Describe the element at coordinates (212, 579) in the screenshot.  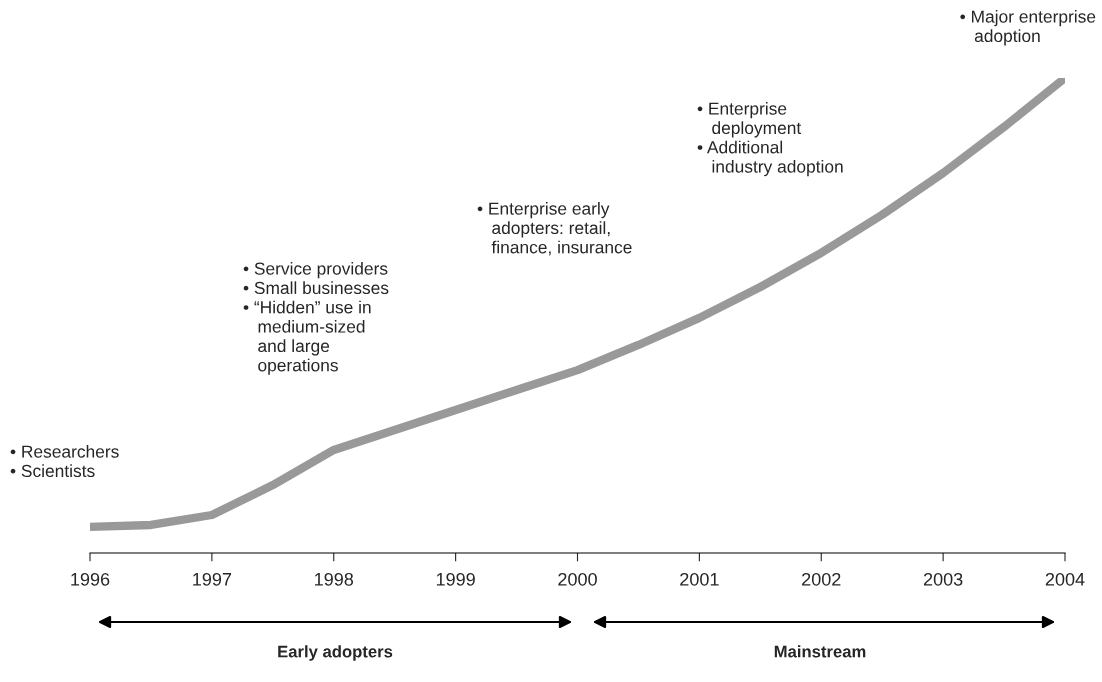
I see `x-tick-label: 1997` at that location.